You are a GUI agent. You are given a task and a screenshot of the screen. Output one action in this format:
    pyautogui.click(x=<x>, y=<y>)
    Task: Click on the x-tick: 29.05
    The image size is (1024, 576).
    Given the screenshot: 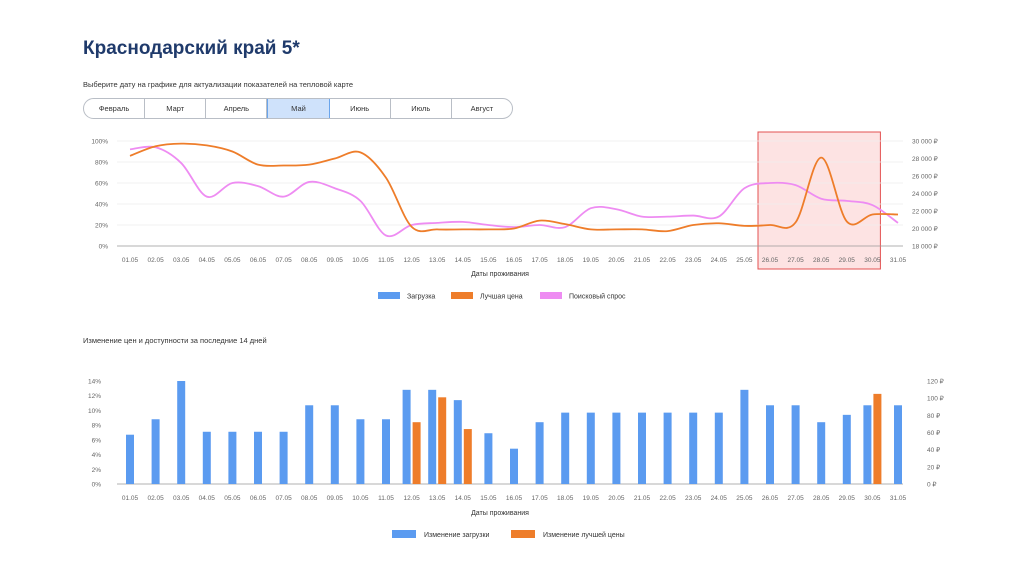 What is the action you would take?
    pyautogui.click(x=847, y=498)
    